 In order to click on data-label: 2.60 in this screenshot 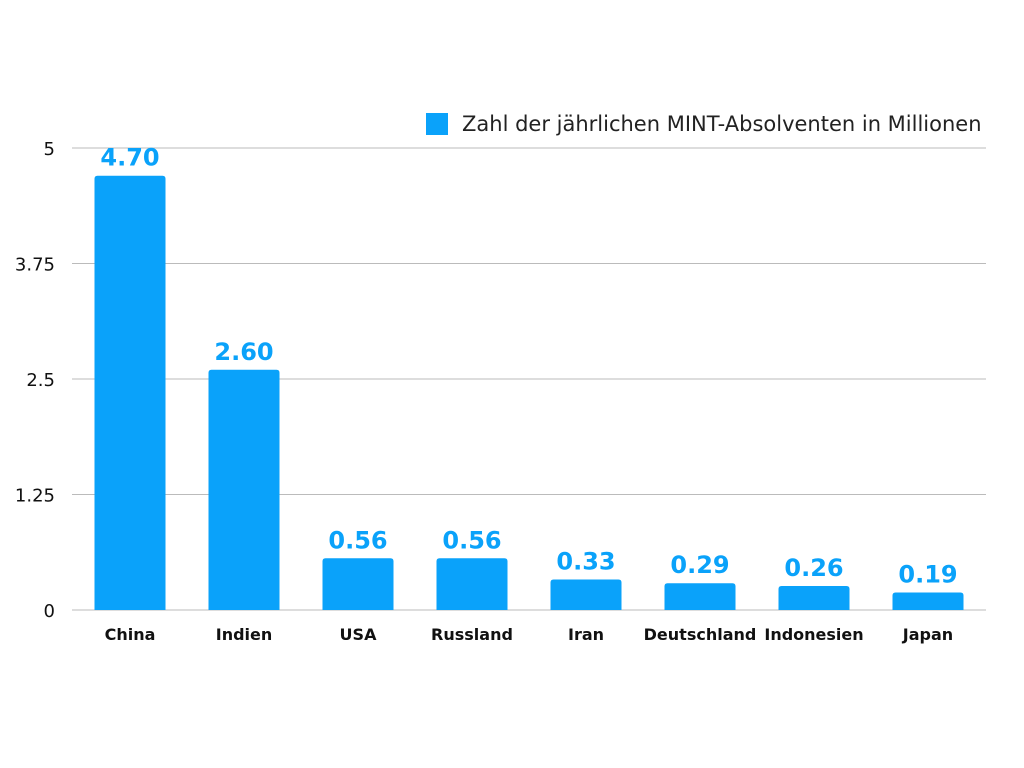, I will do `click(243, 352)`.